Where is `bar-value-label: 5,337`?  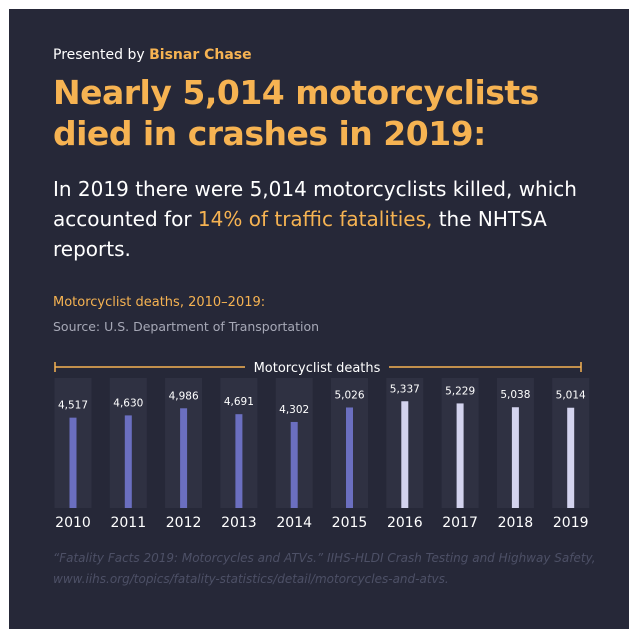
bar-value-label: 5,337 is located at coordinates (405, 389).